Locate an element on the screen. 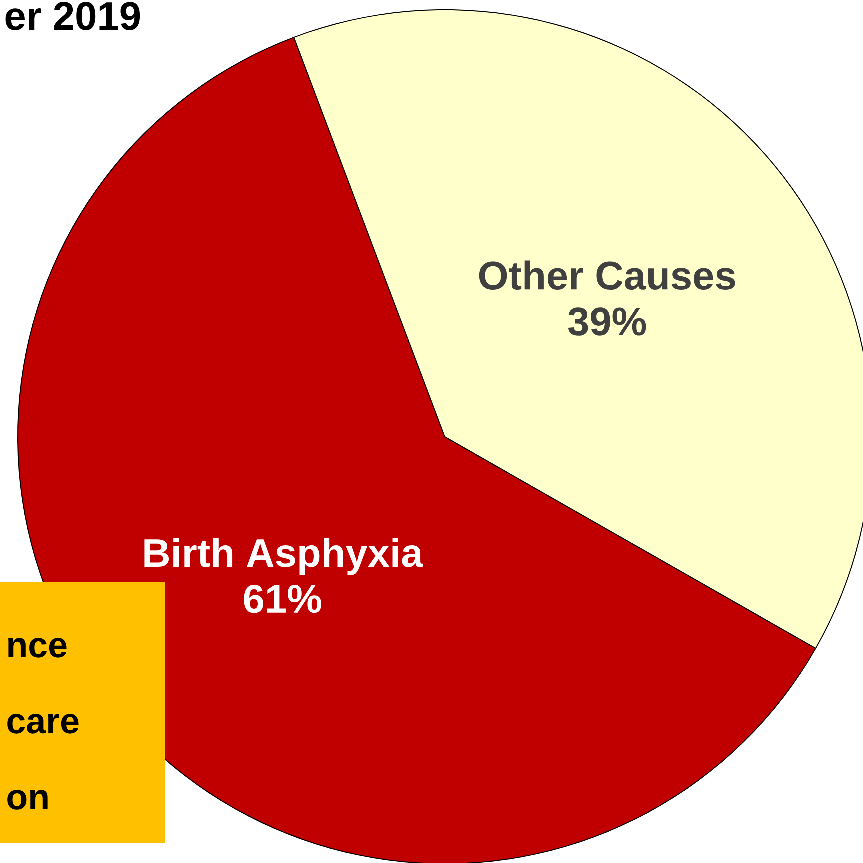  slice-label: Birth Asphyxia is located at coordinates (284, 557).